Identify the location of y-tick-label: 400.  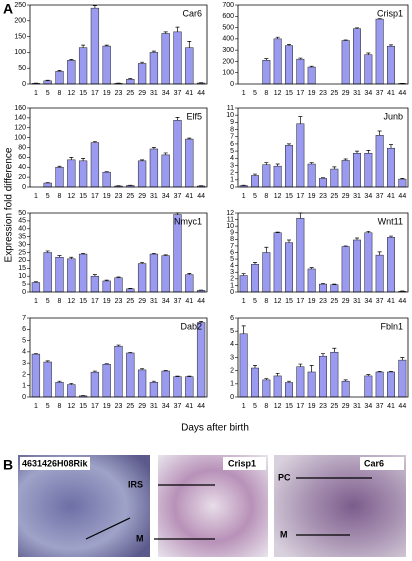
(228, 39).